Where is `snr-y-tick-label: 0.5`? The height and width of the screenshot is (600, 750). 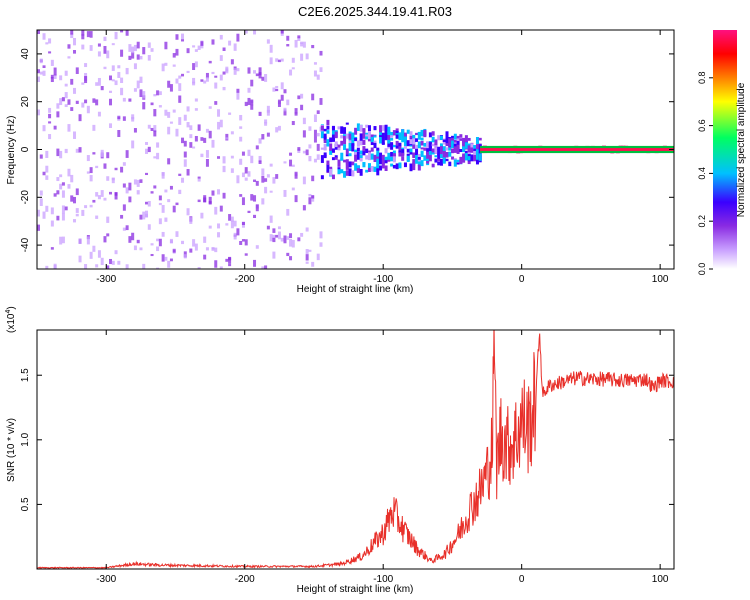
snr-y-tick-label: 0.5 is located at coordinates (25, 504).